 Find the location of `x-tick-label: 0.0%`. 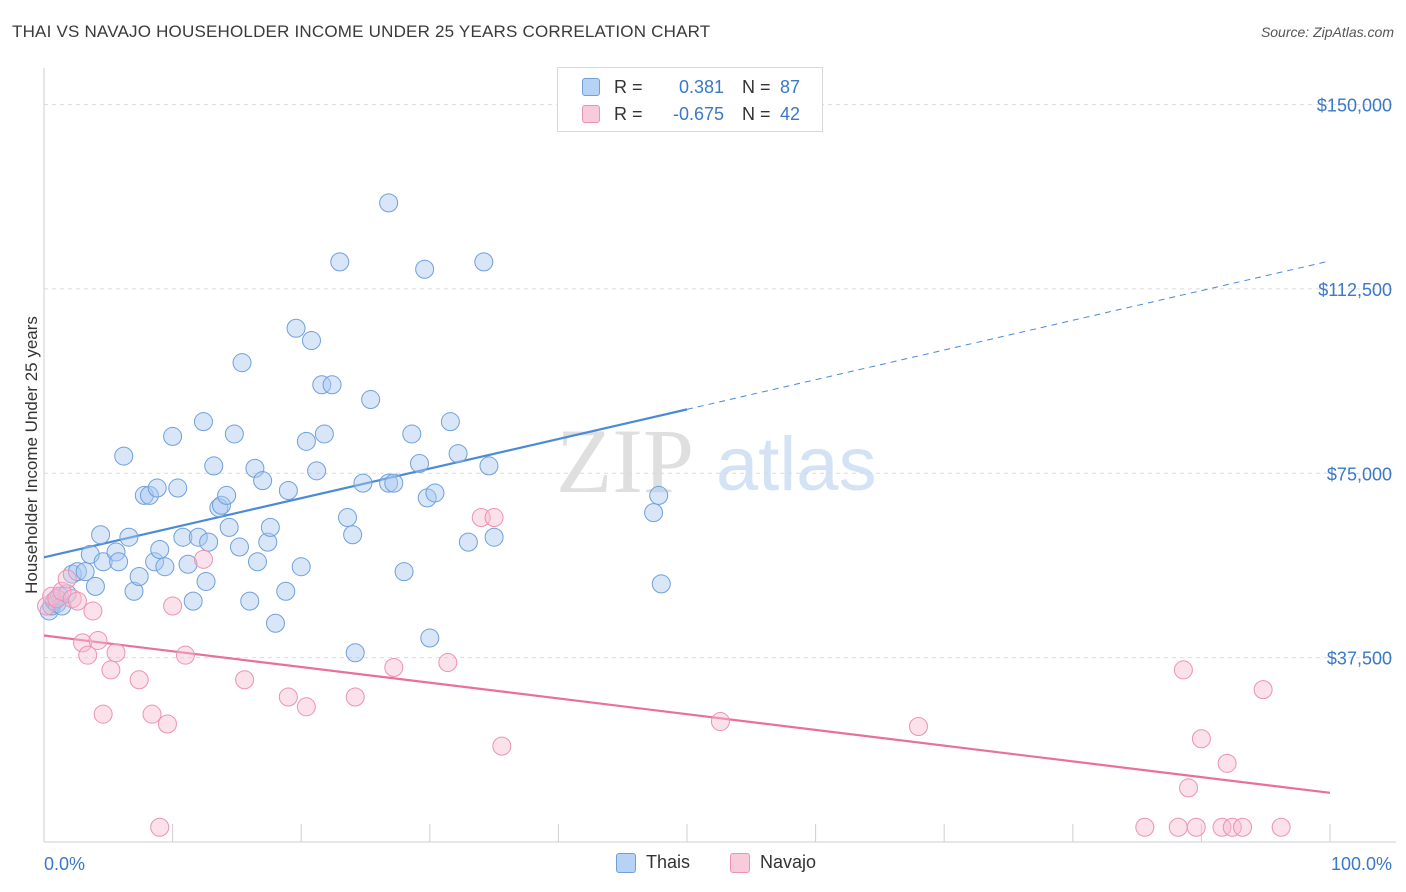

x-tick-label: 0.0% is located at coordinates (64, 864).